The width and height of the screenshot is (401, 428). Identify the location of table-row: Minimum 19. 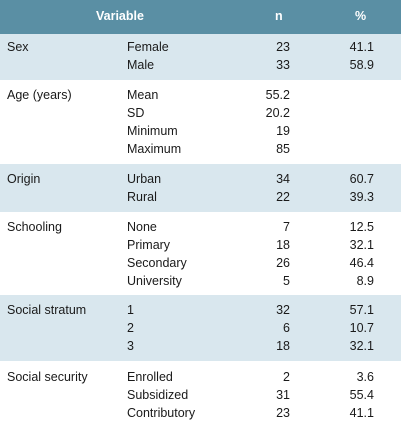
(200, 133).